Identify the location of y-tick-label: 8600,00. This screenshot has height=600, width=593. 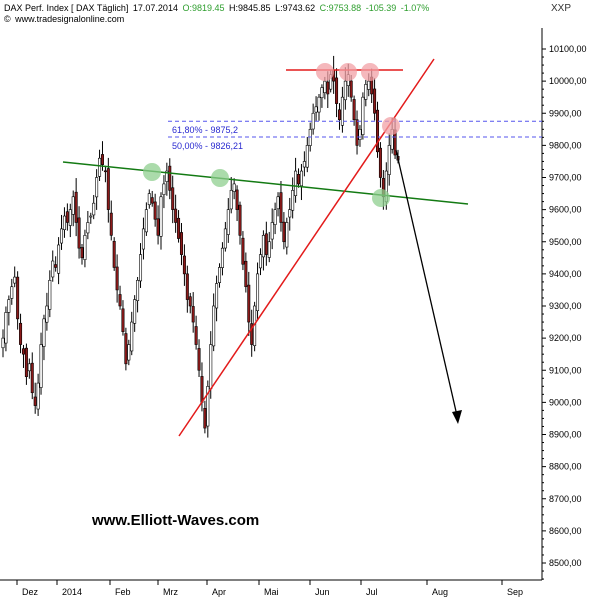
(565, 531).